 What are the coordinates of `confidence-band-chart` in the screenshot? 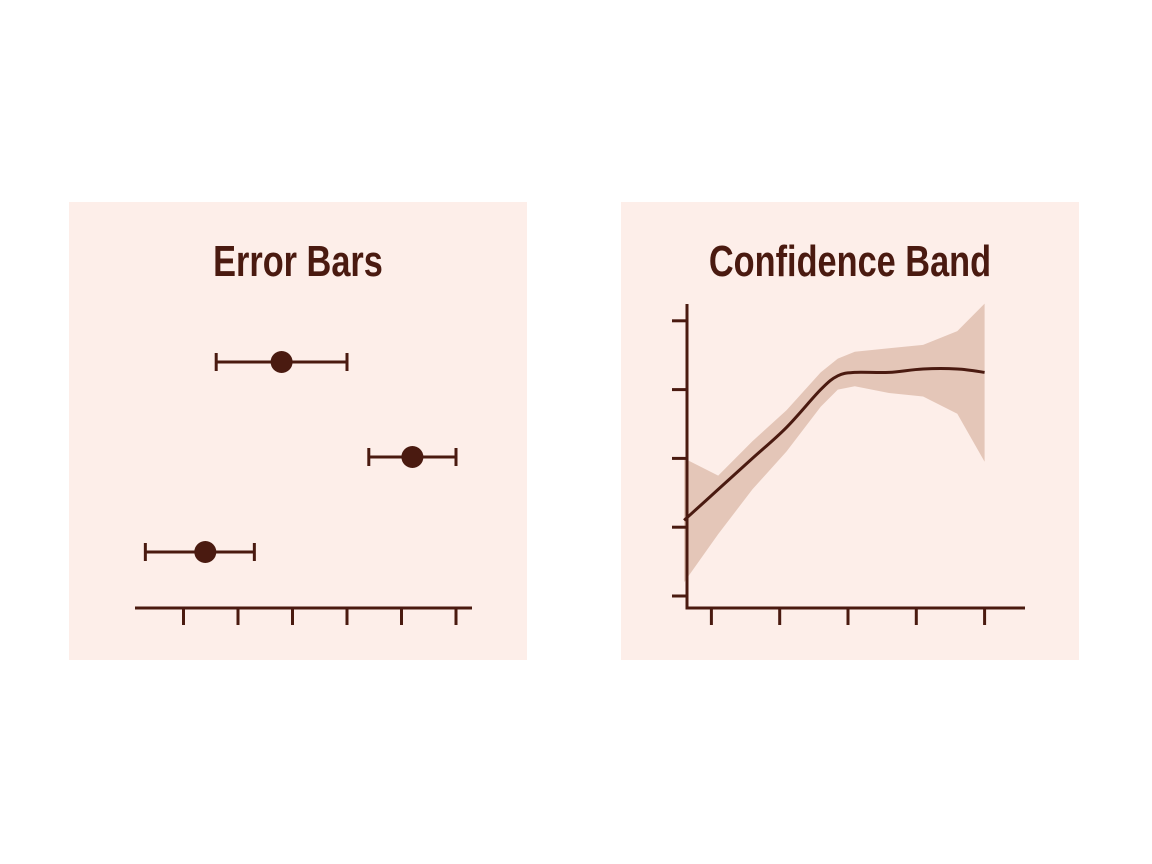 It's located at (848, 464).